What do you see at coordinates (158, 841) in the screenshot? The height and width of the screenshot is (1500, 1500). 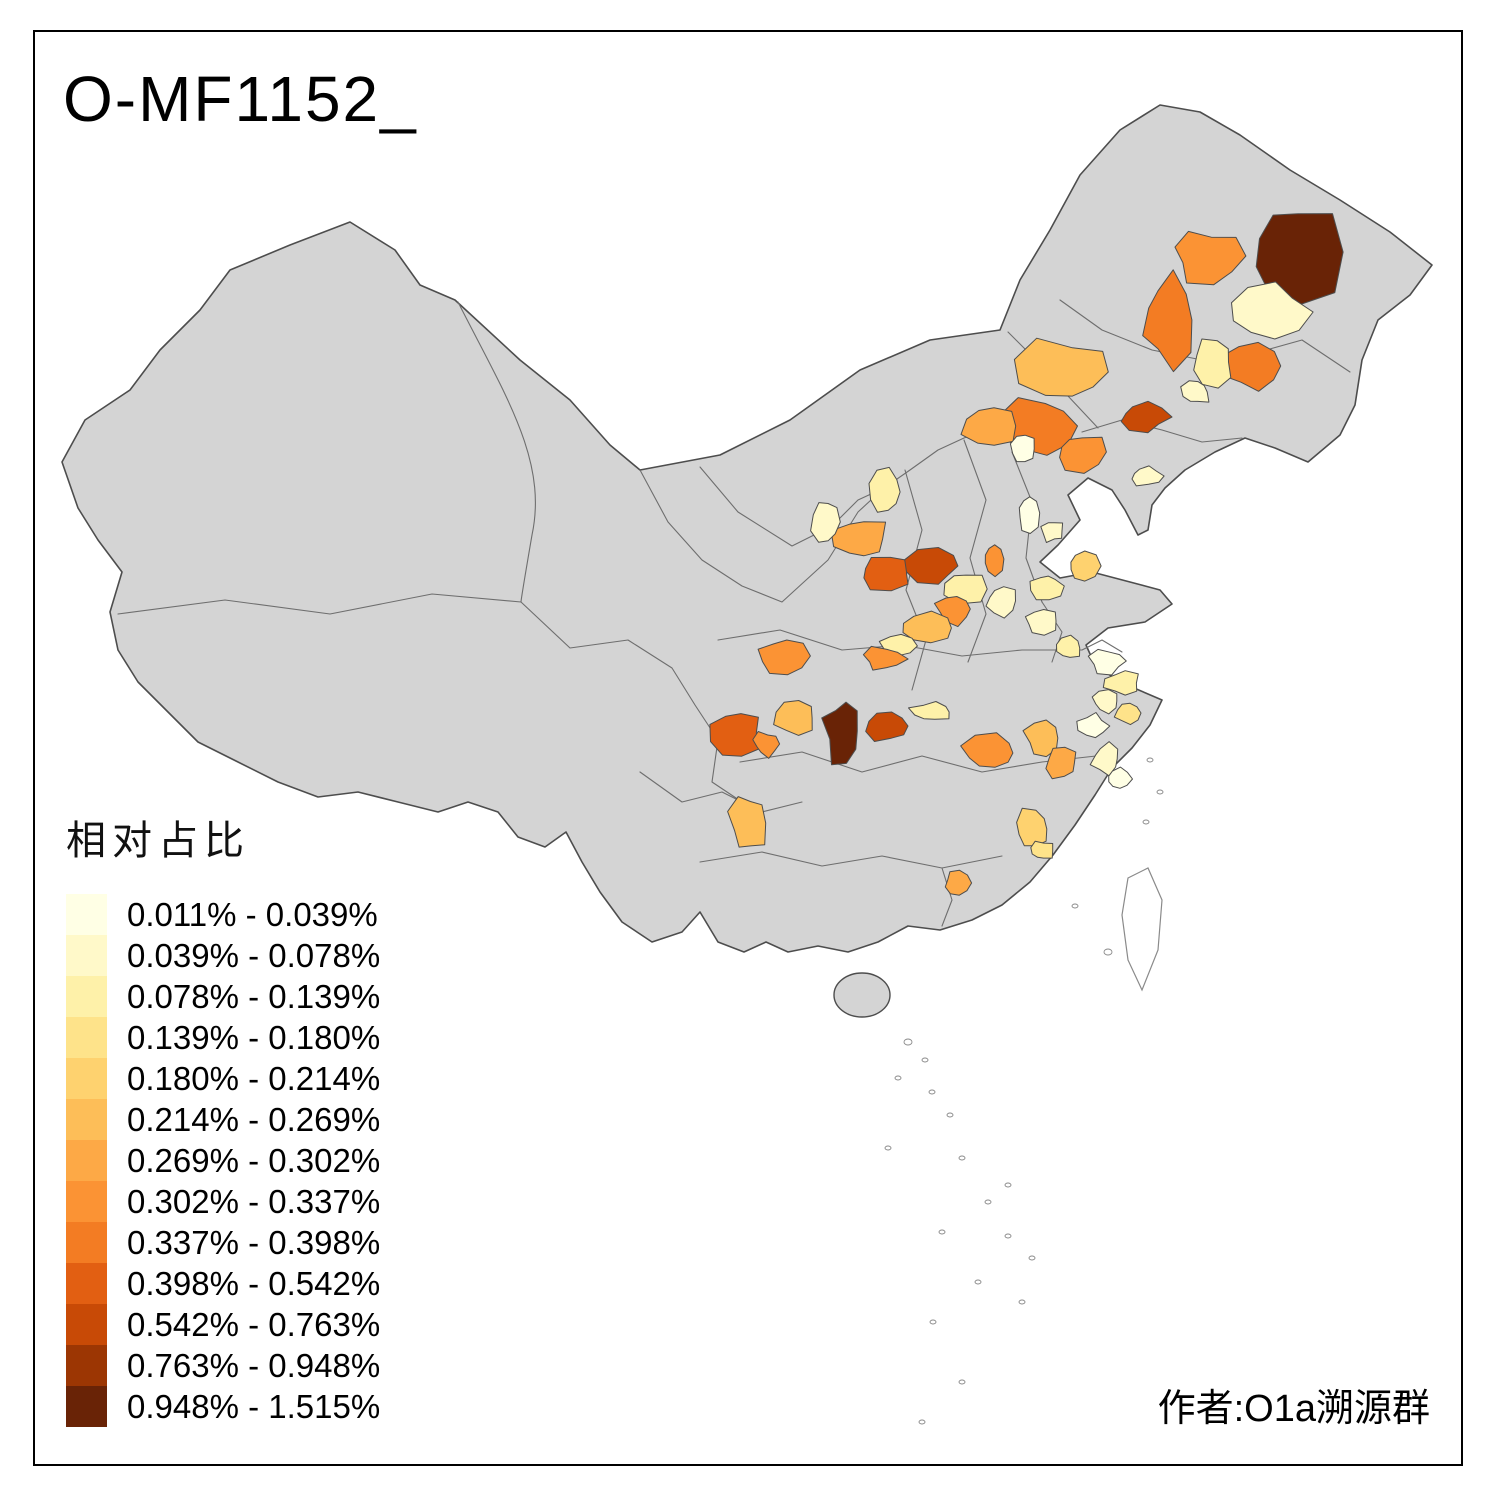 I see `legend-title: 相对占比` at bounding box center [158, 841].